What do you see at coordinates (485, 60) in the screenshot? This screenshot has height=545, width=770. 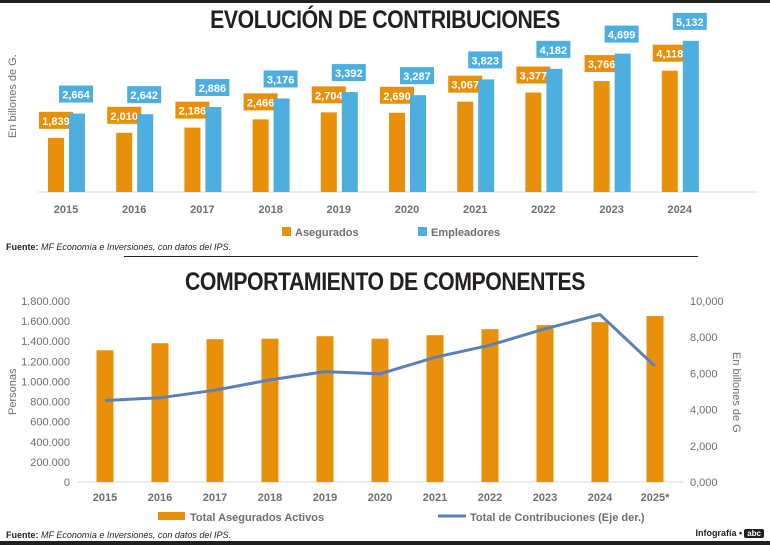 I see `data-label-box-empleadores-2021` at bounding box center [485, 60].